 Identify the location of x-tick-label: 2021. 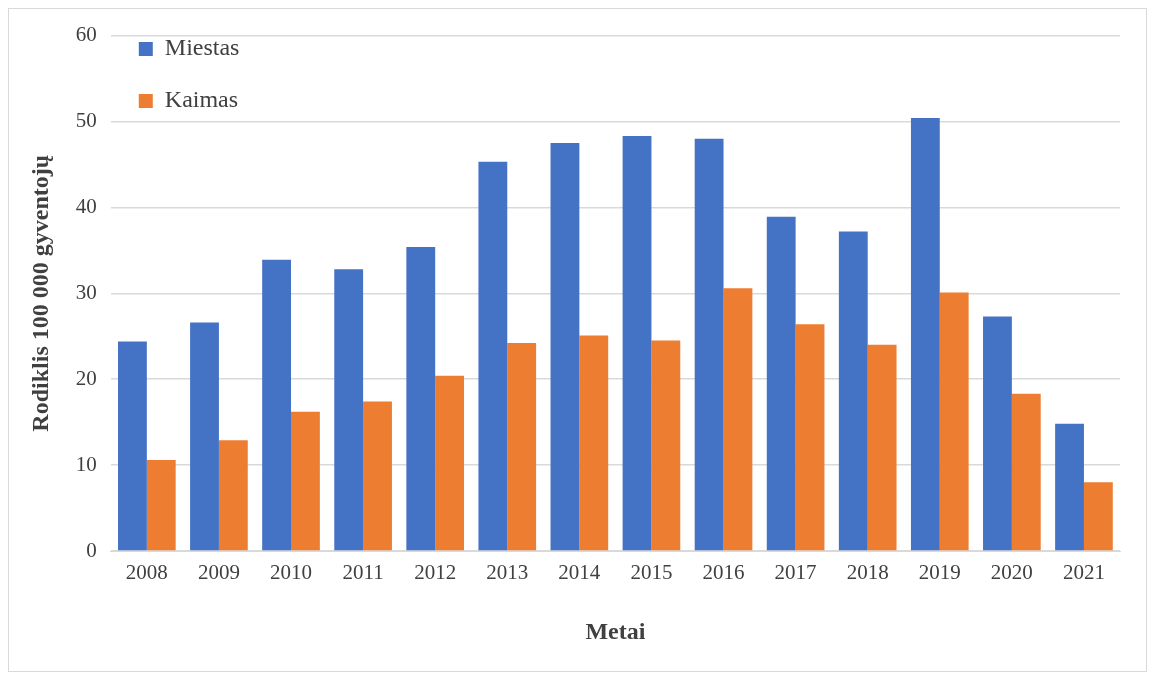
(1083, 572).